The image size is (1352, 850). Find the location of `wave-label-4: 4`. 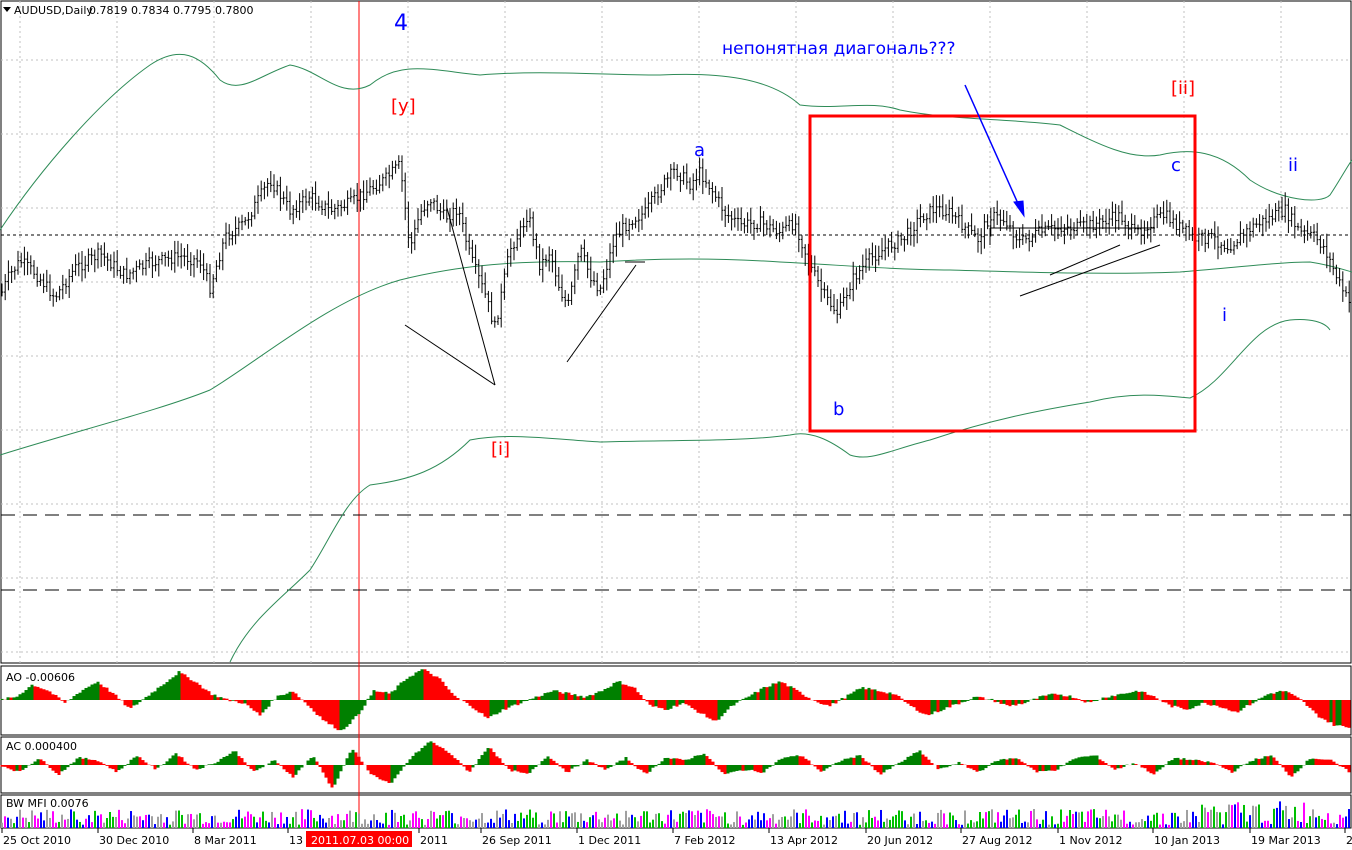

wave-label-4: 4 is located at coordinates (401, 23).